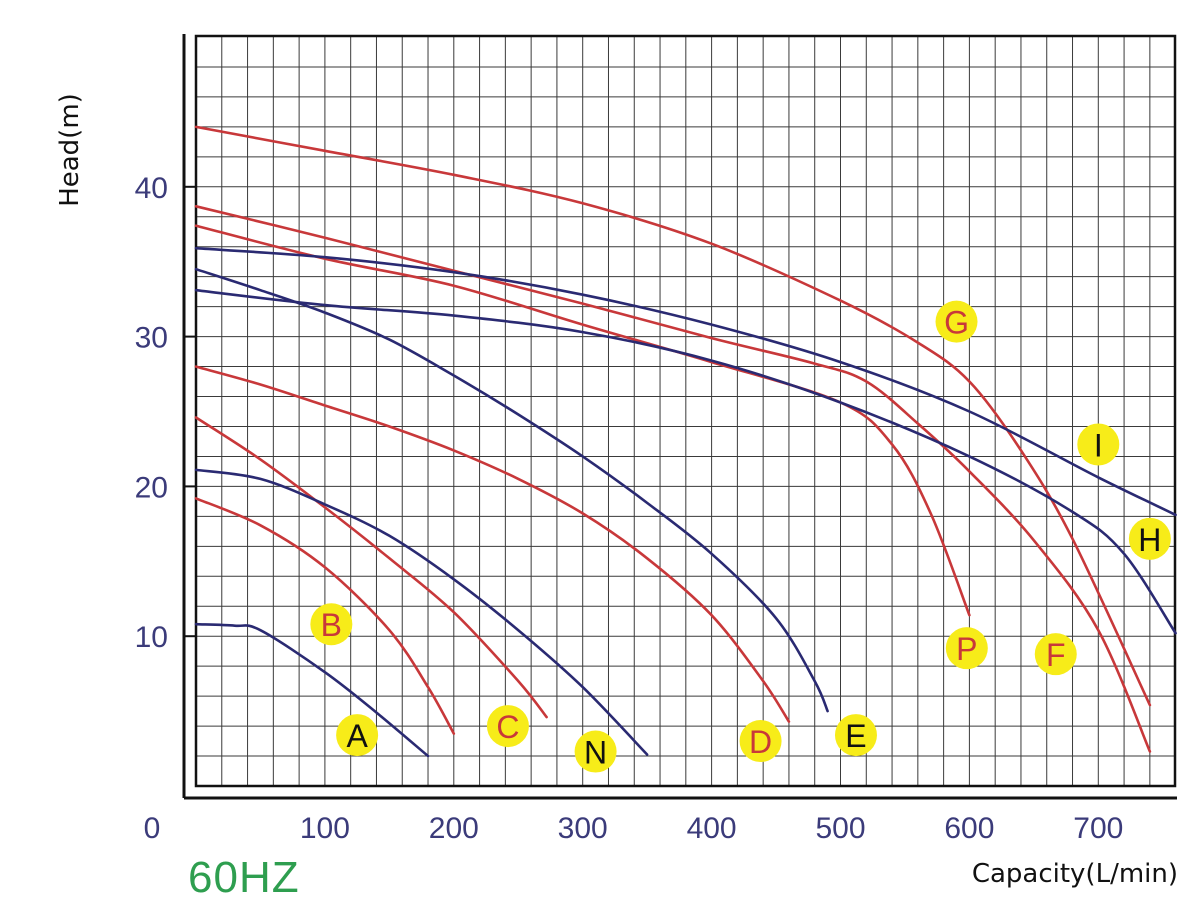 The image size is (1200, 899). I want to click on curve-label-f: F, so click(1055, 654).